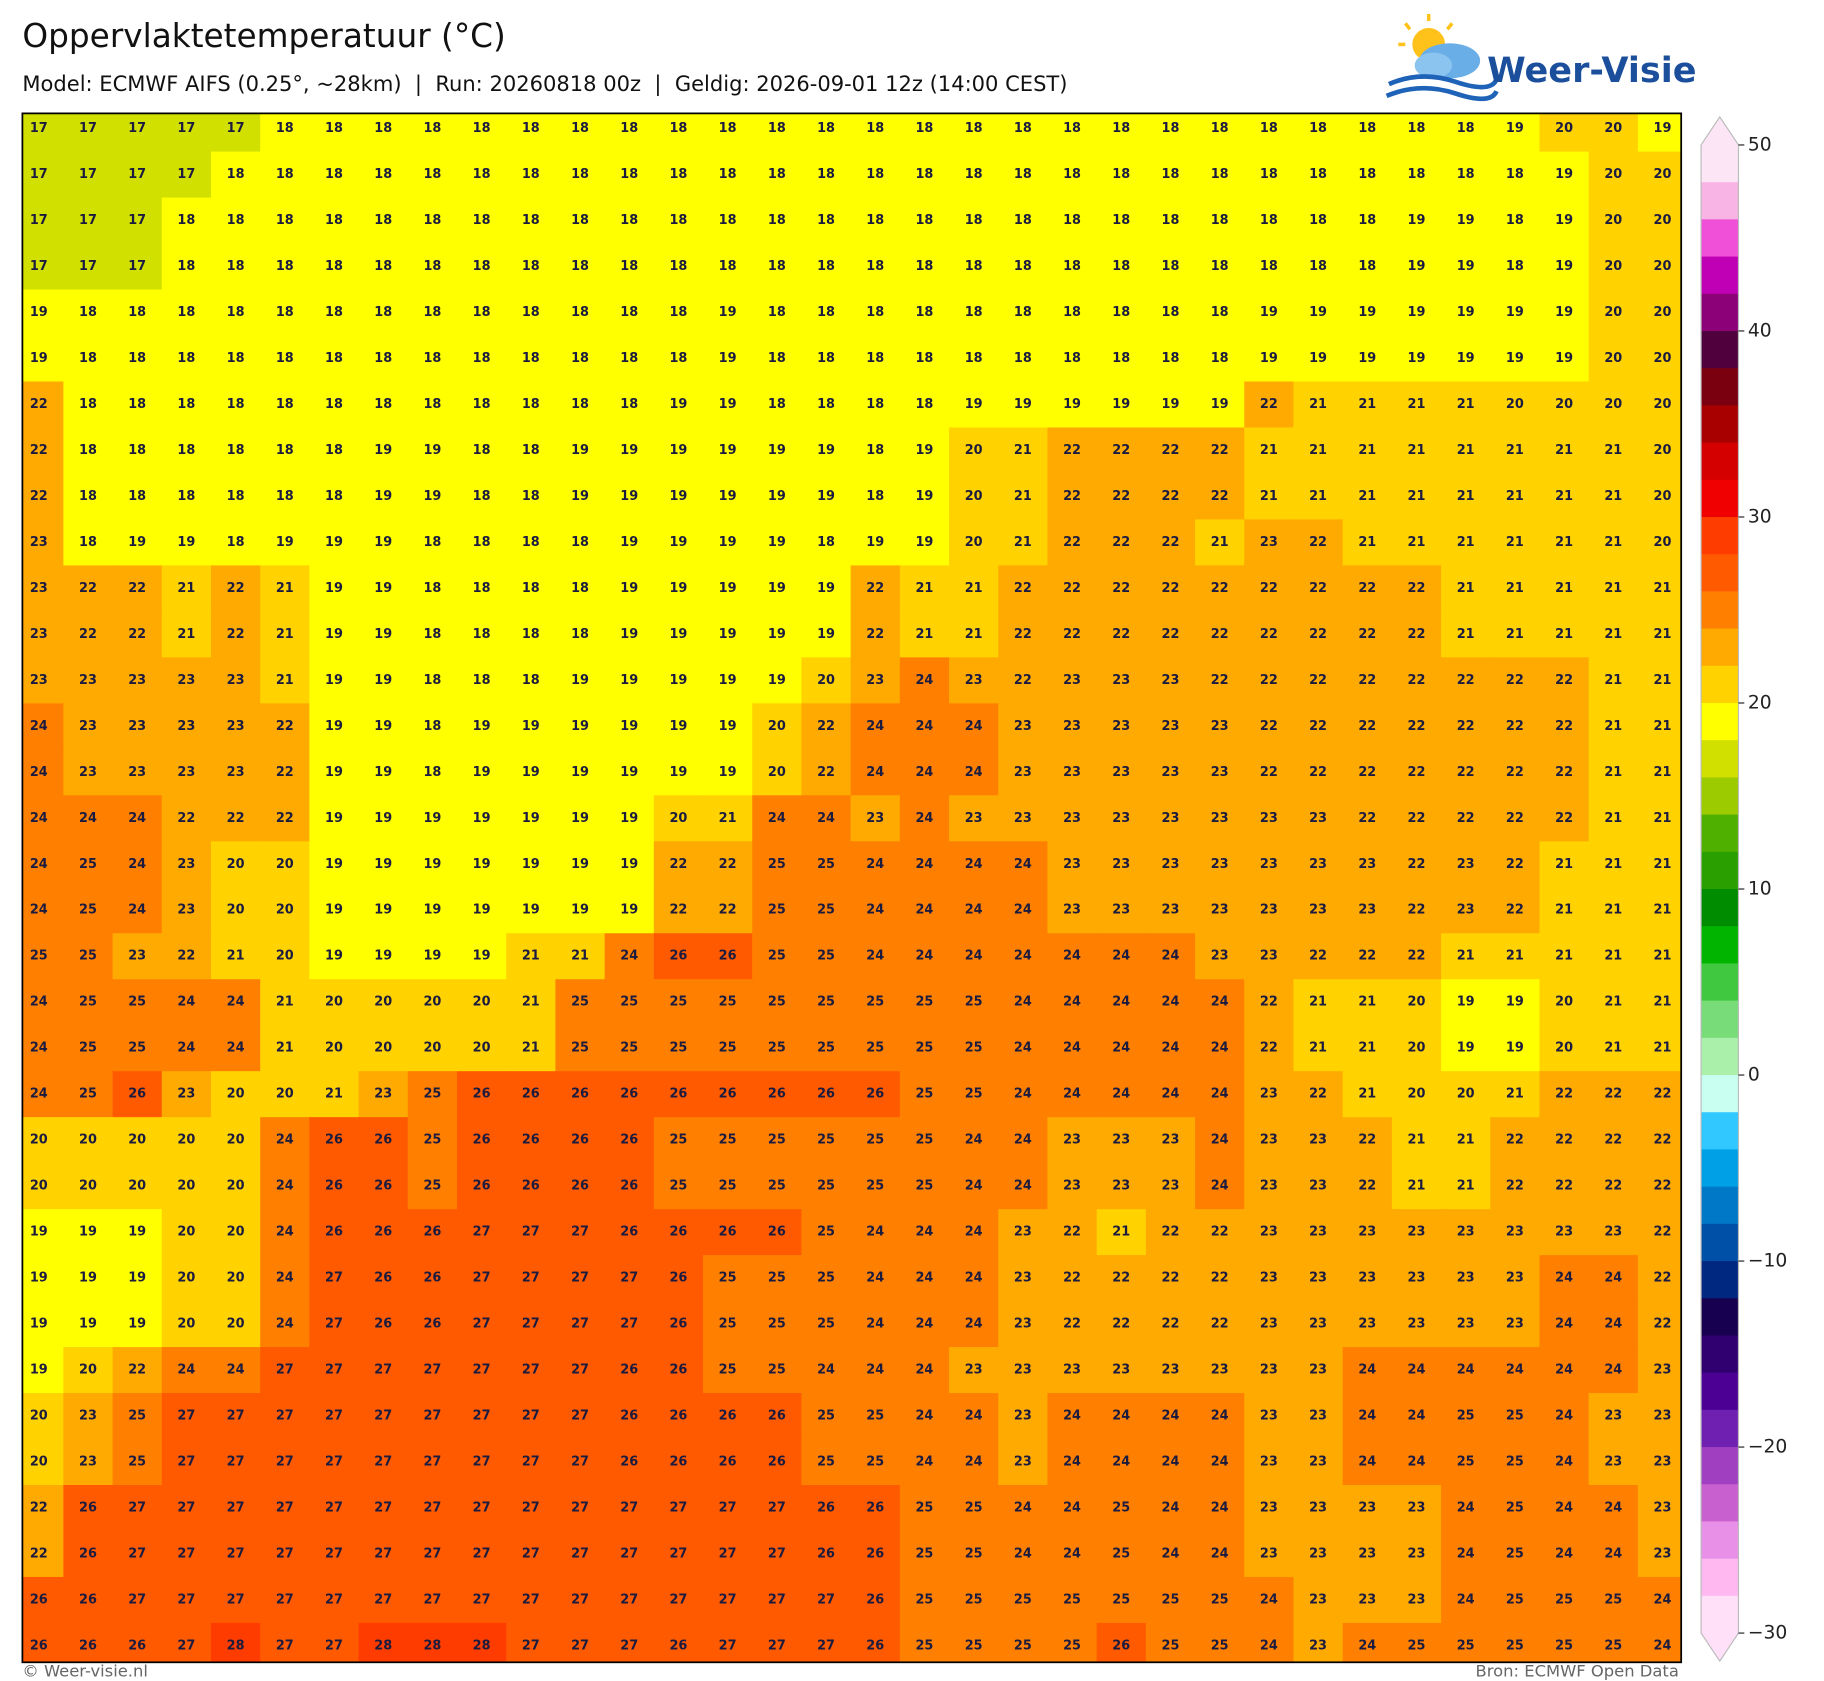 This screenshot has width=1824, height=1681. What do you see at coordinates (263, 36) in the screenshot?
I see `title: Oppervlaktetemperatuur (°C)` at bounding box center [263, 36].